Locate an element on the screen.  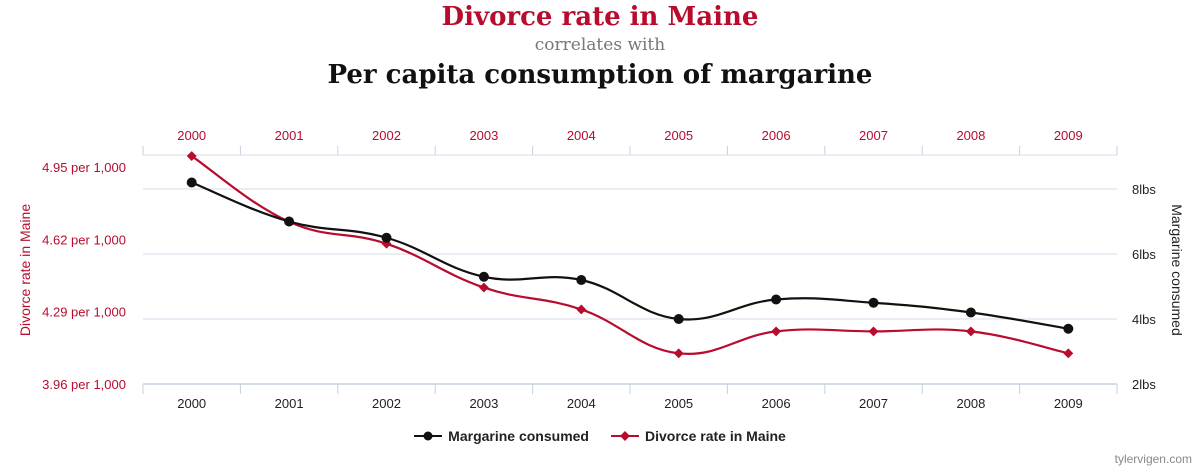
bottom-x-tick-label: 2008 is located at coordinates (970, 403).